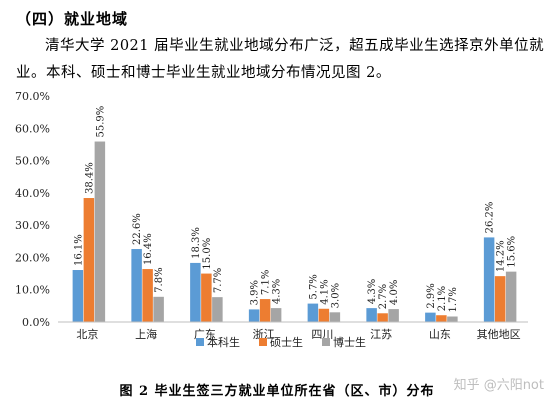 The image size is (554, 408). I want to click on data-label: 16.1%, so click(78, 250).